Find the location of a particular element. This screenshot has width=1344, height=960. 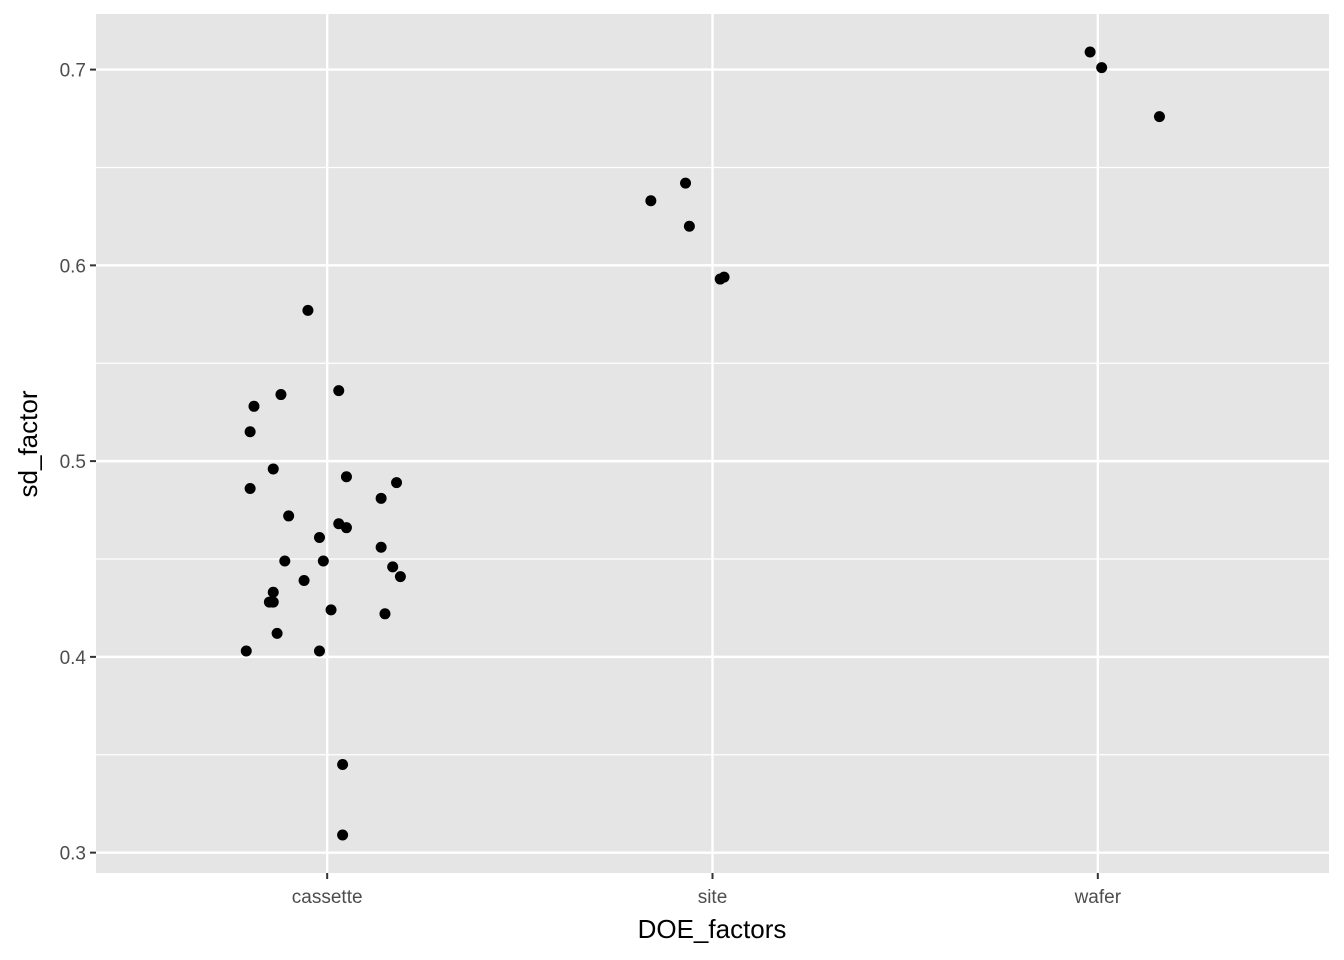

x-tick-label: cassette is located at coordinates (327, 897).